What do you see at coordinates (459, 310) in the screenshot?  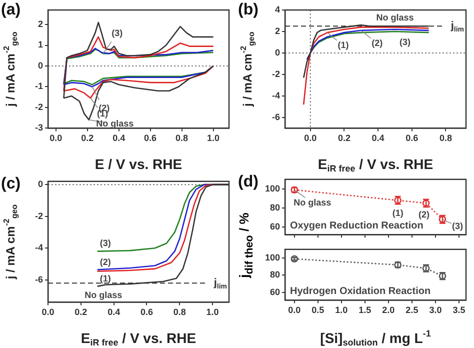 I see `x-tick-label: 3.5` at bounding box center [459, 310].